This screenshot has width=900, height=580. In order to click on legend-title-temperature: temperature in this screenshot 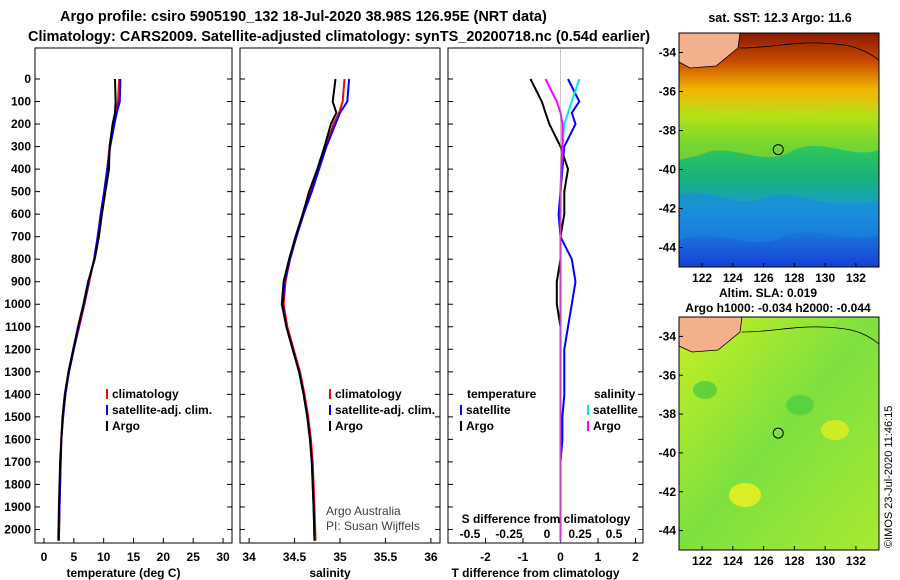, I will do `click(502, 394)`.